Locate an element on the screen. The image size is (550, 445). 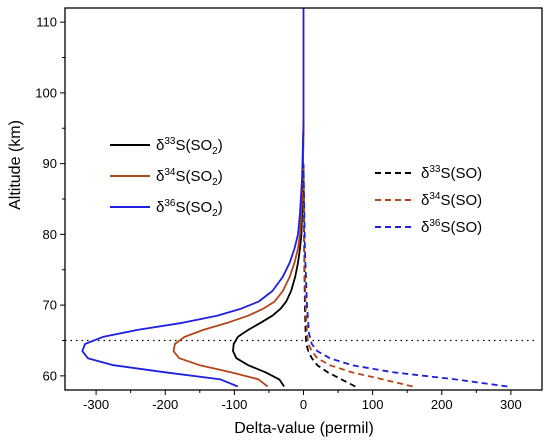
legend-sulfur-dioxide: δ33S(SO2) δ34S(SO2) δ36S(SO2) is located at coordinates (166, 177).